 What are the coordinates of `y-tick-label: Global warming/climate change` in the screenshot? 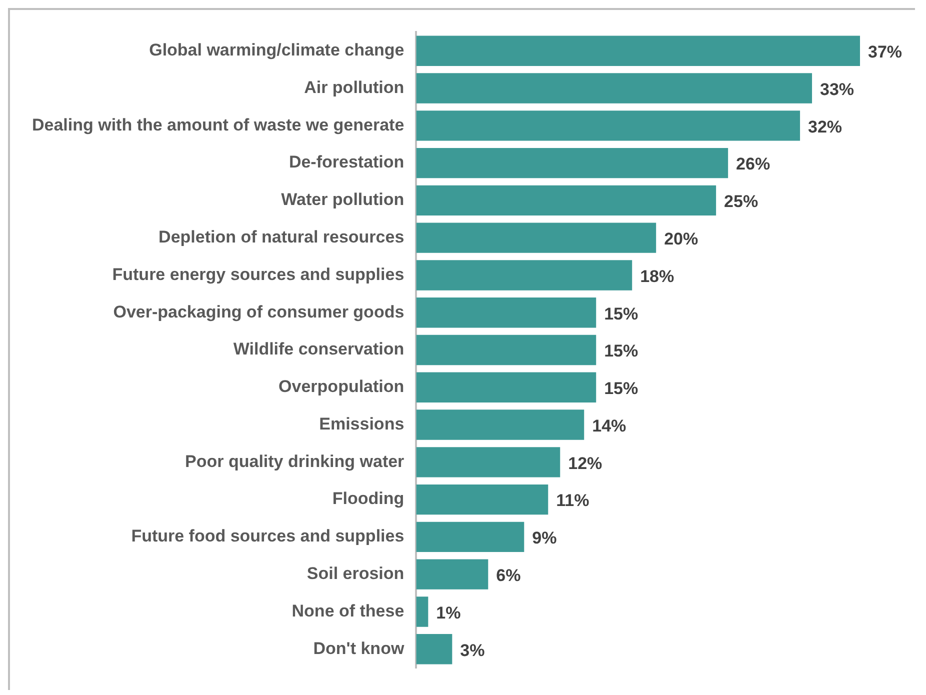 It's located at (276, 50).